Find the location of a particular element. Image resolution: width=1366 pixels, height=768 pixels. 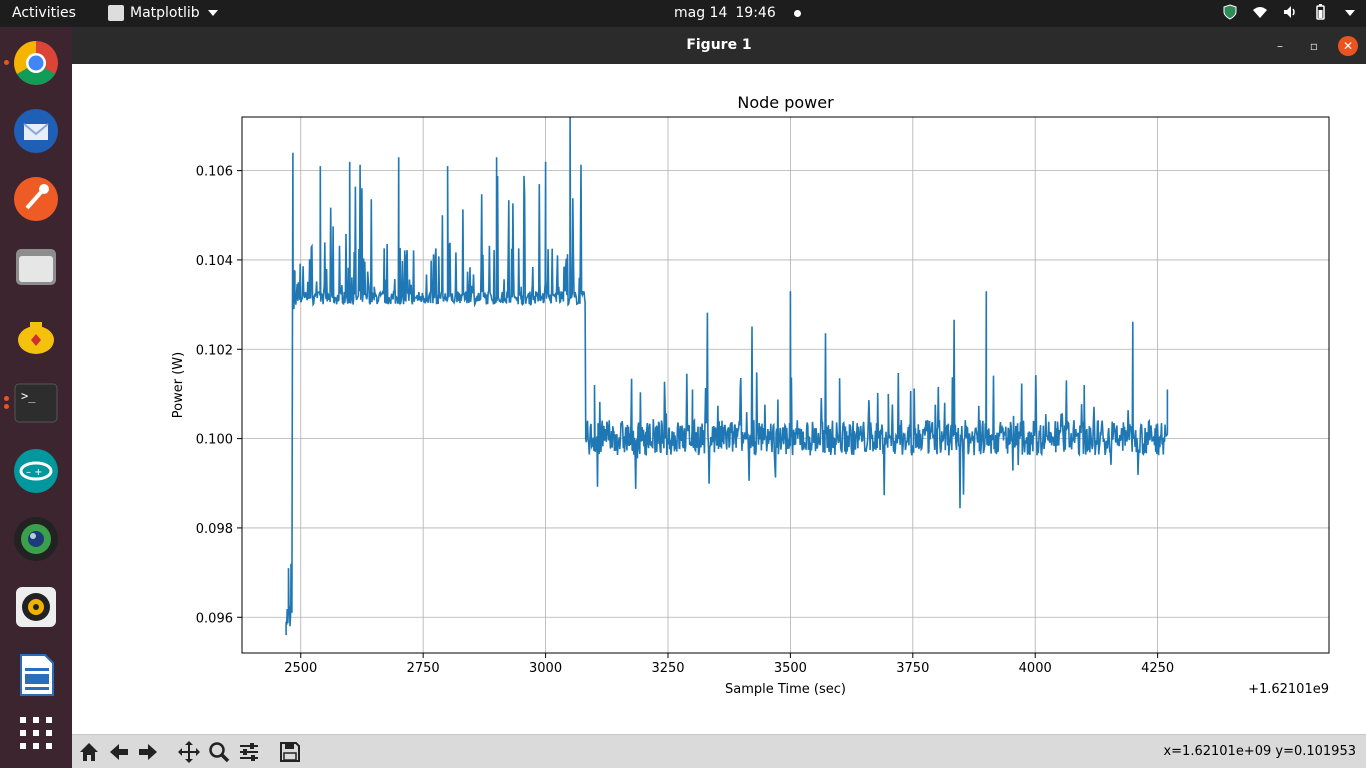

arduino-icon: – + is located at coordinates (36, 471).